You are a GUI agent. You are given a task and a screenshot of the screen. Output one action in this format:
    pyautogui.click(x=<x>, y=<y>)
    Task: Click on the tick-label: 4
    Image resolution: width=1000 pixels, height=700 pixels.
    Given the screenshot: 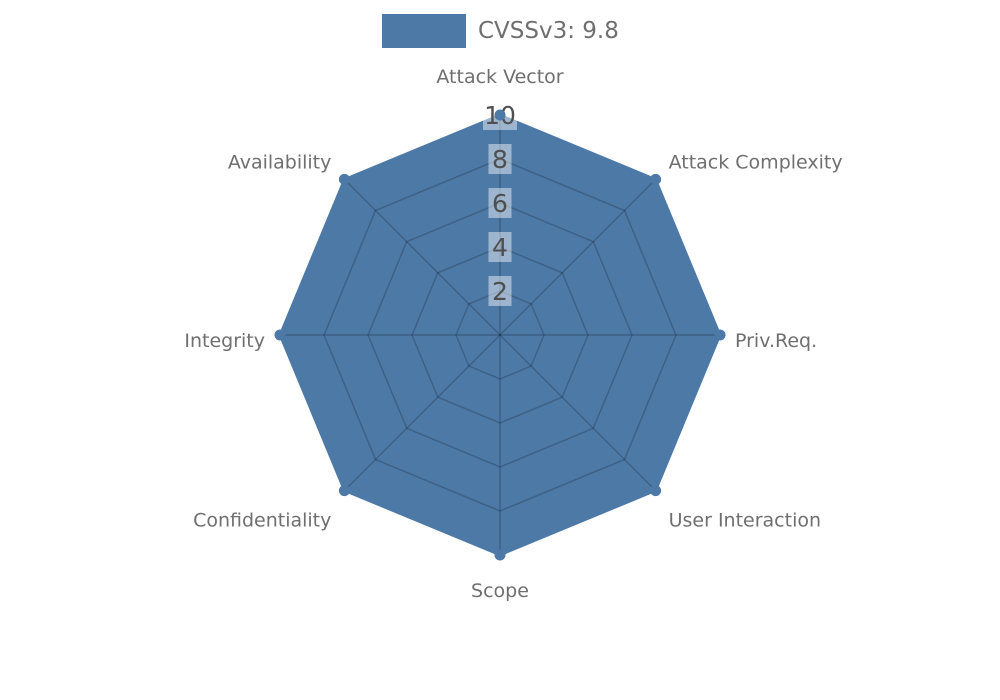 What is the action you would take?
    pyautogui.click(x=500, y=247)
    